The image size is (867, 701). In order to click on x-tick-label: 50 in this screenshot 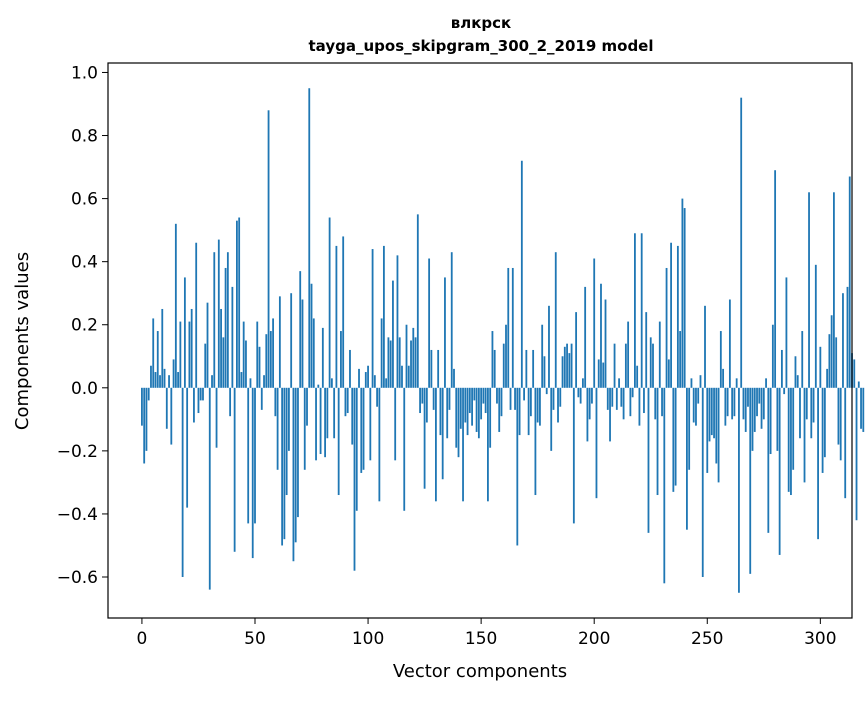, I will do `click(255, 639)`.